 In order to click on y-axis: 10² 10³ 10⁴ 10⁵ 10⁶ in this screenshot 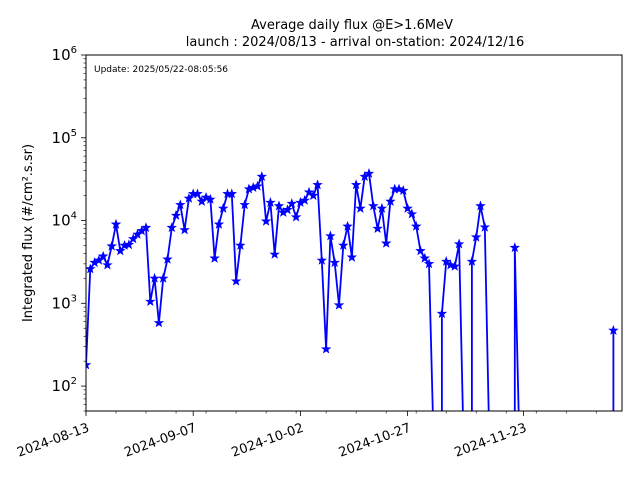, I will do `click(69, 228)`.